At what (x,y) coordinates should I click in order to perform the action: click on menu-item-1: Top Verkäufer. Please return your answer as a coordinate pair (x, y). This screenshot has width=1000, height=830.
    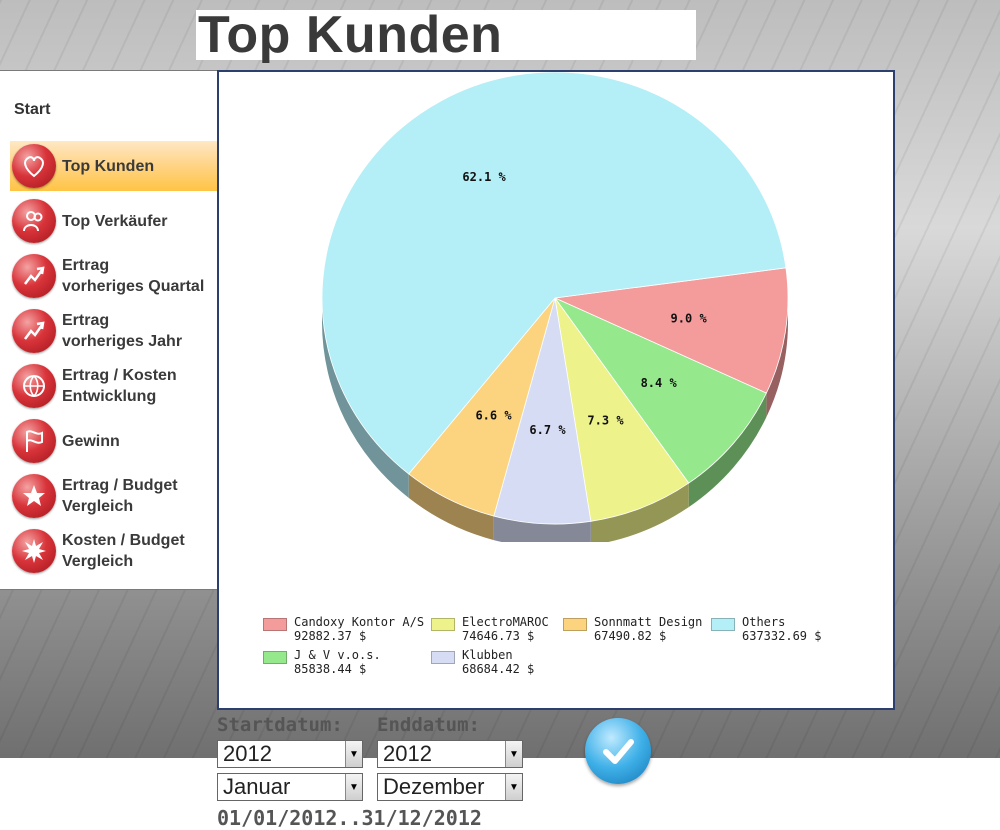
    Looking at the image, I should click on (120, 221).